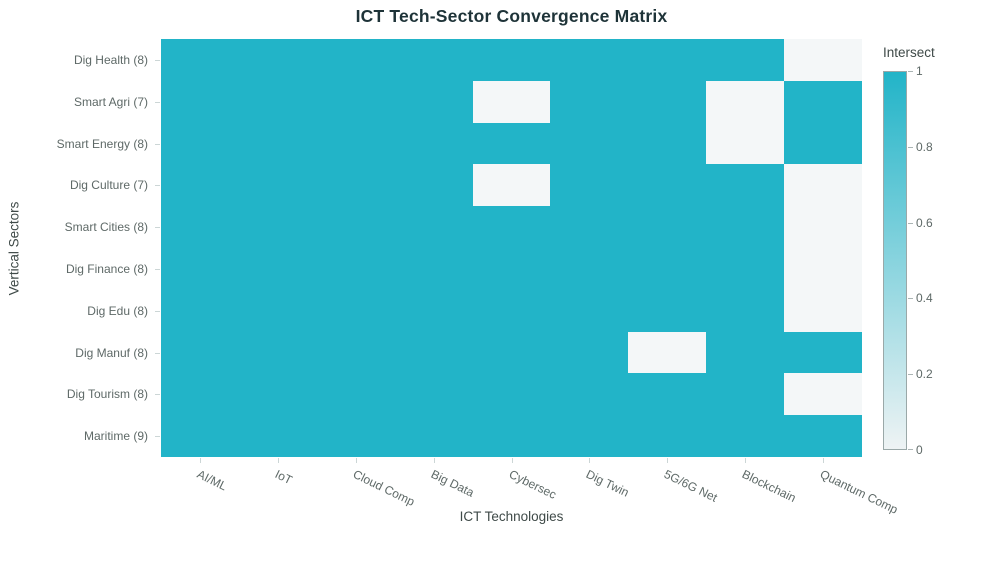  I want to click on y-tick-label: Dig Health (8), so click(110, 59).